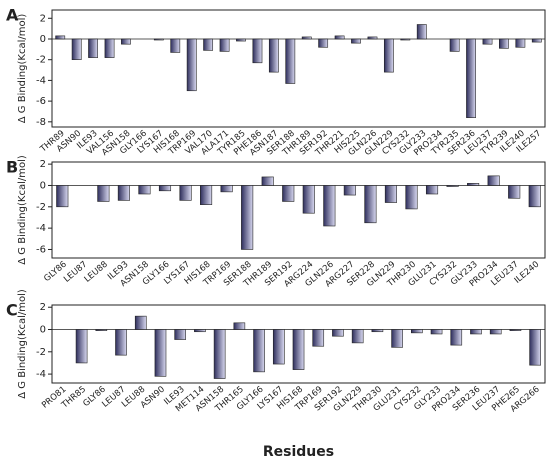 This screenshot has height=461, width=550. Describe the element at coordinates (12, 167) in the screenshot. I see `panel-label: B` at that location.